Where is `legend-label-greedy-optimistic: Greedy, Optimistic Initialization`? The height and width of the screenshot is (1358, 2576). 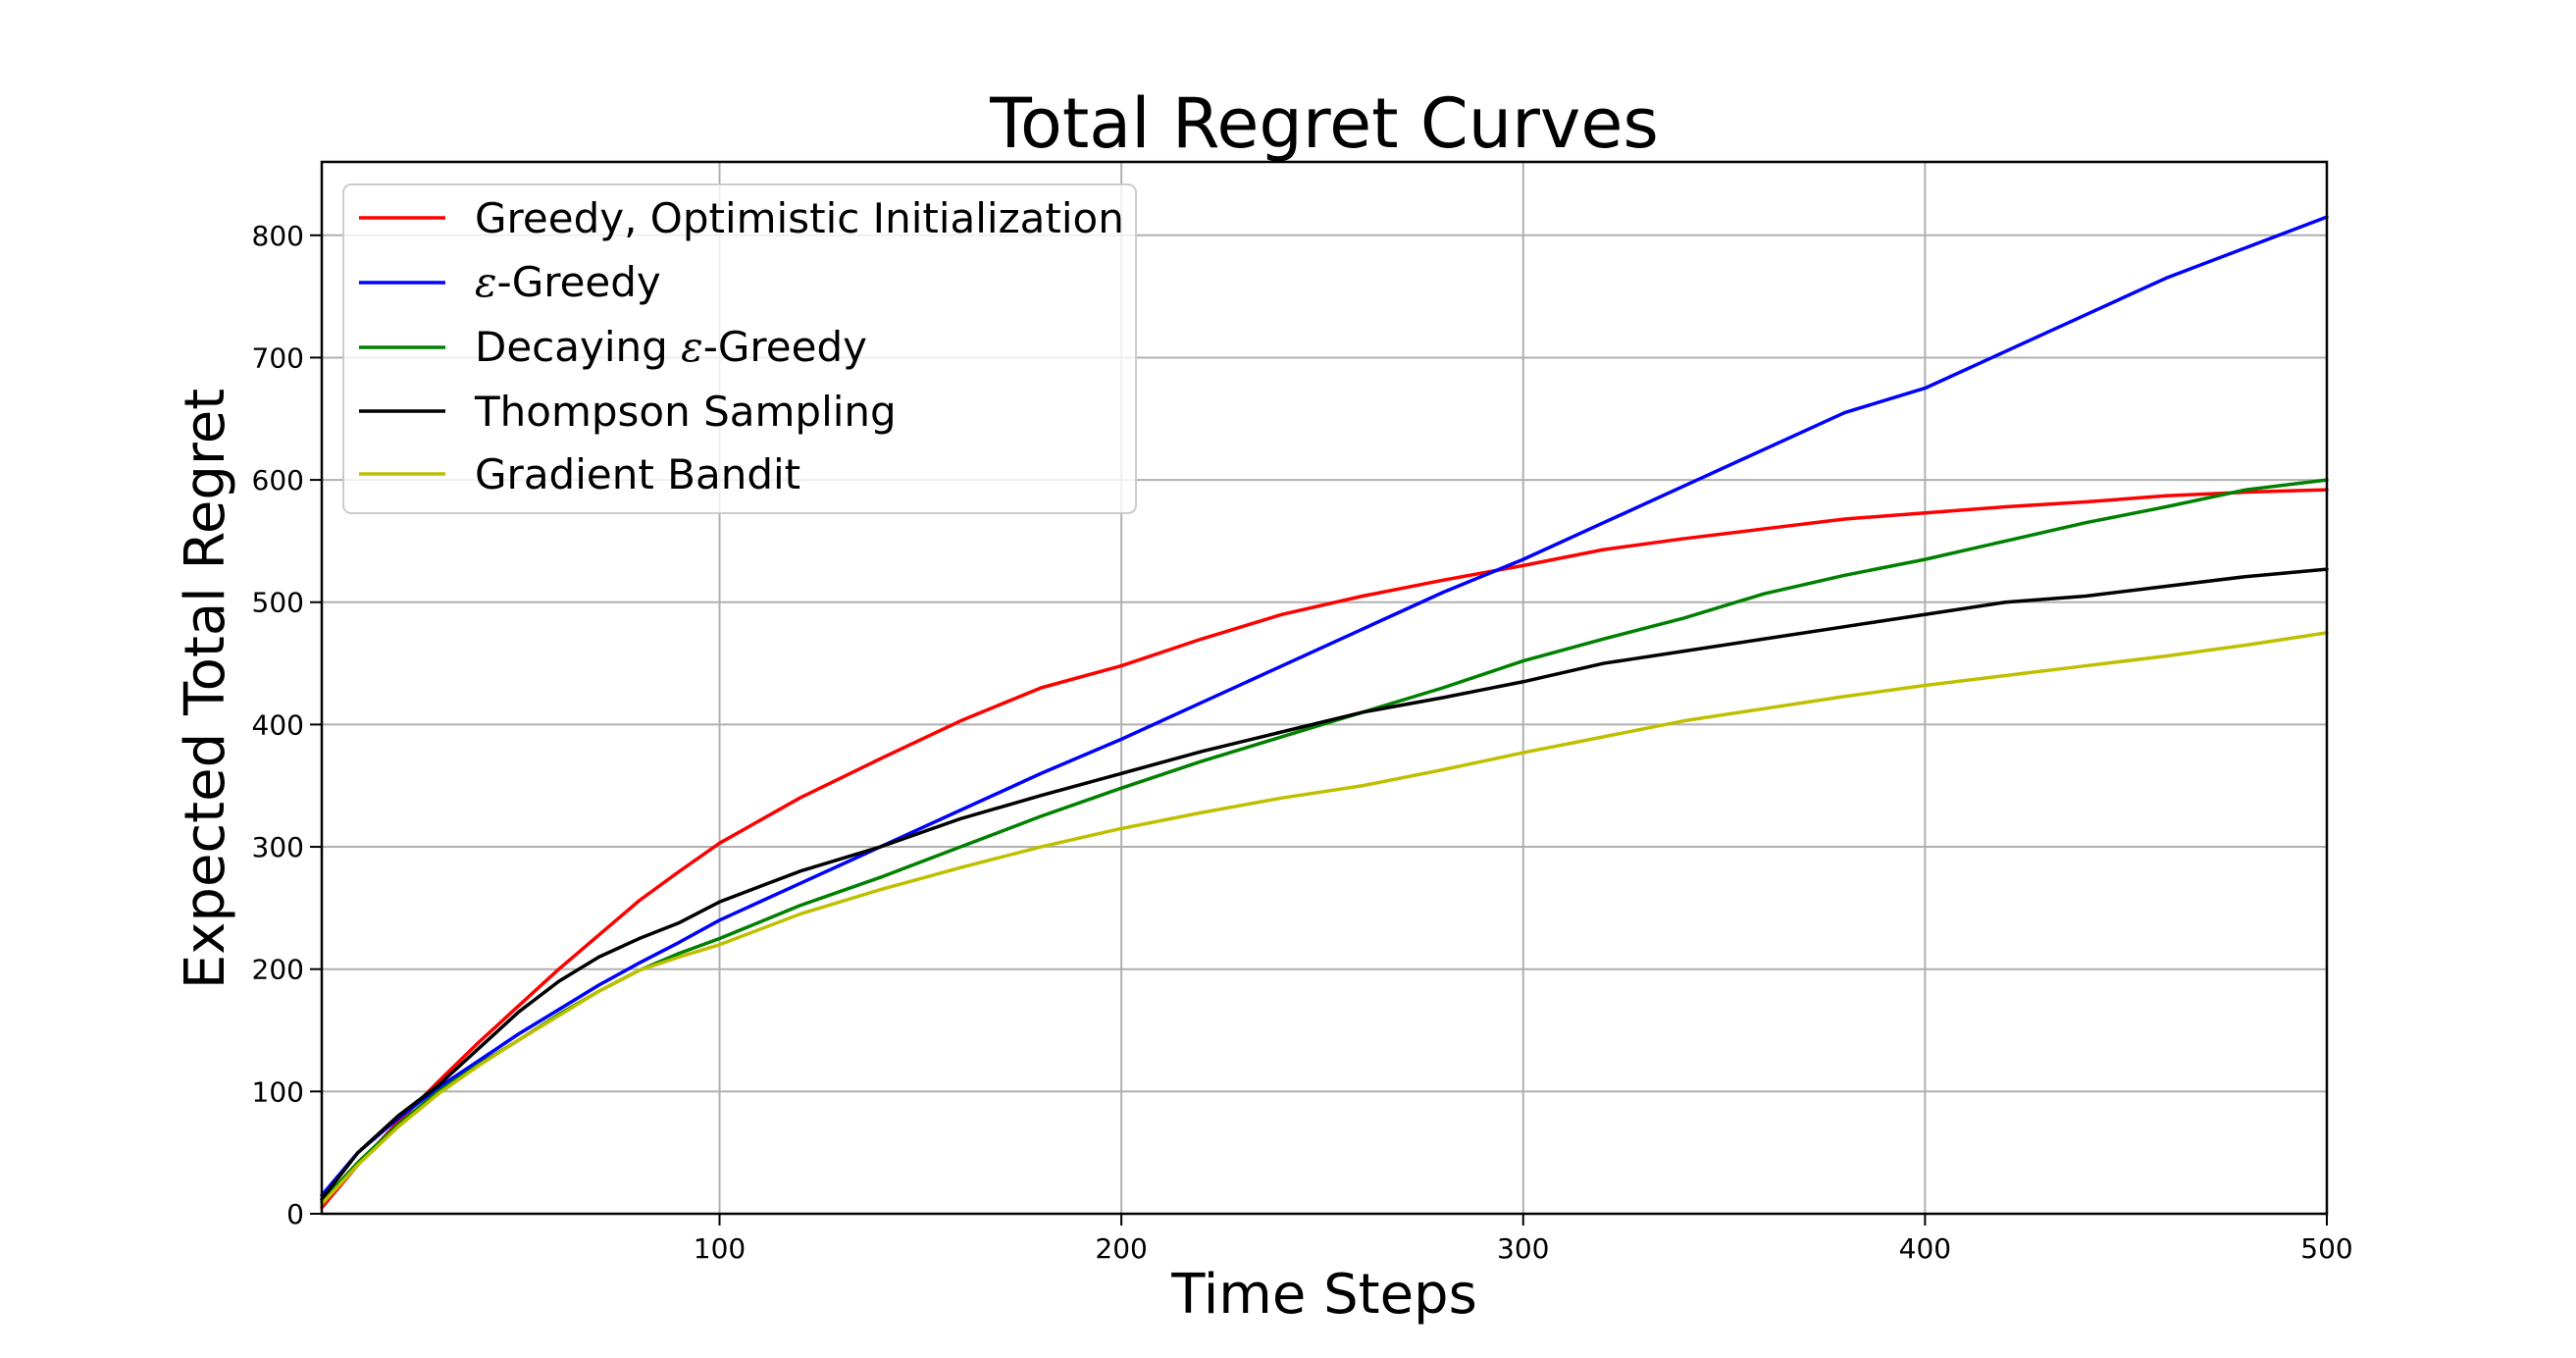 legend-label-greedy-optimistic: Greedy, Optimistic Initialization is located at coordinates (799, 218).